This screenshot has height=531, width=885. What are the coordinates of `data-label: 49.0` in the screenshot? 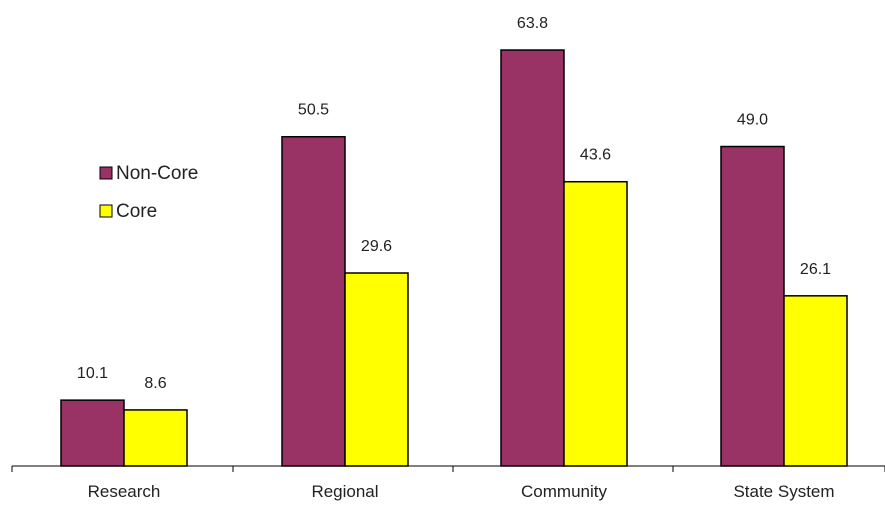 It's located at (752, 120).